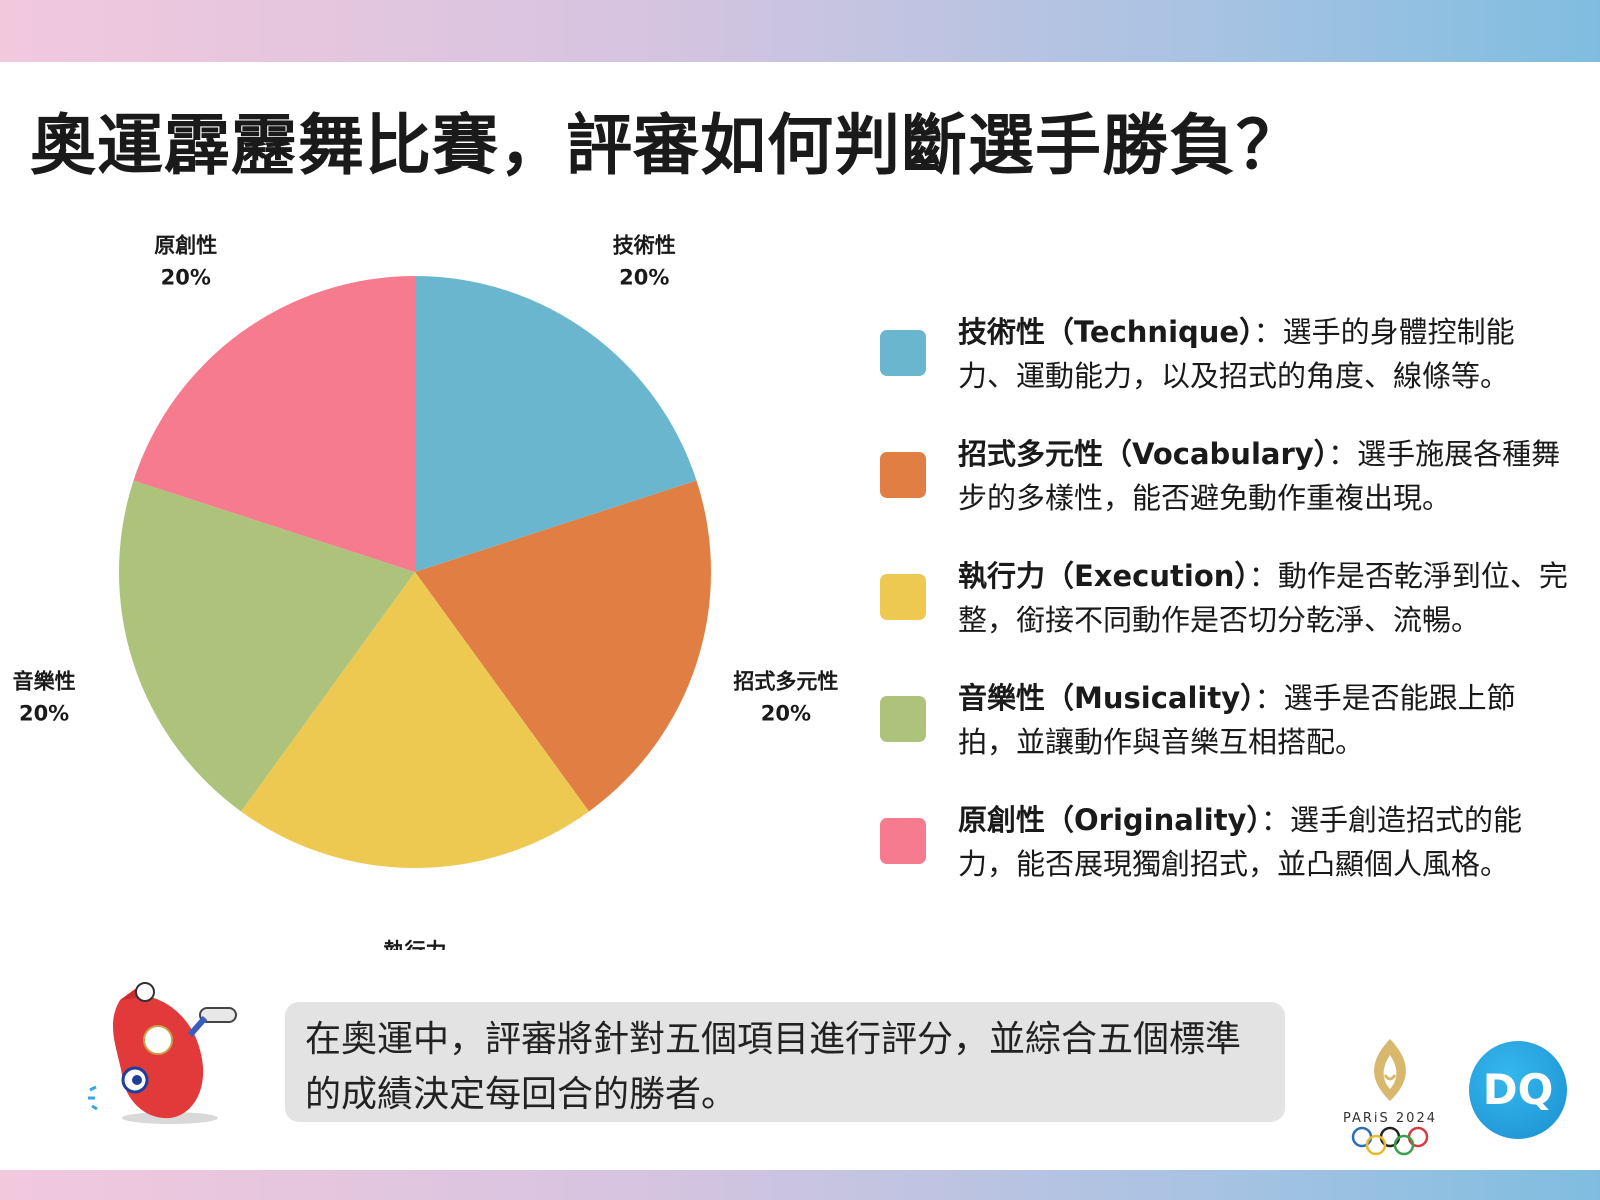 The width and height of the screenshot is (1600, 1200). Describe the element at coordinates (903, 841) in the screenshot. I see `legend-swatch-originality` at that location.